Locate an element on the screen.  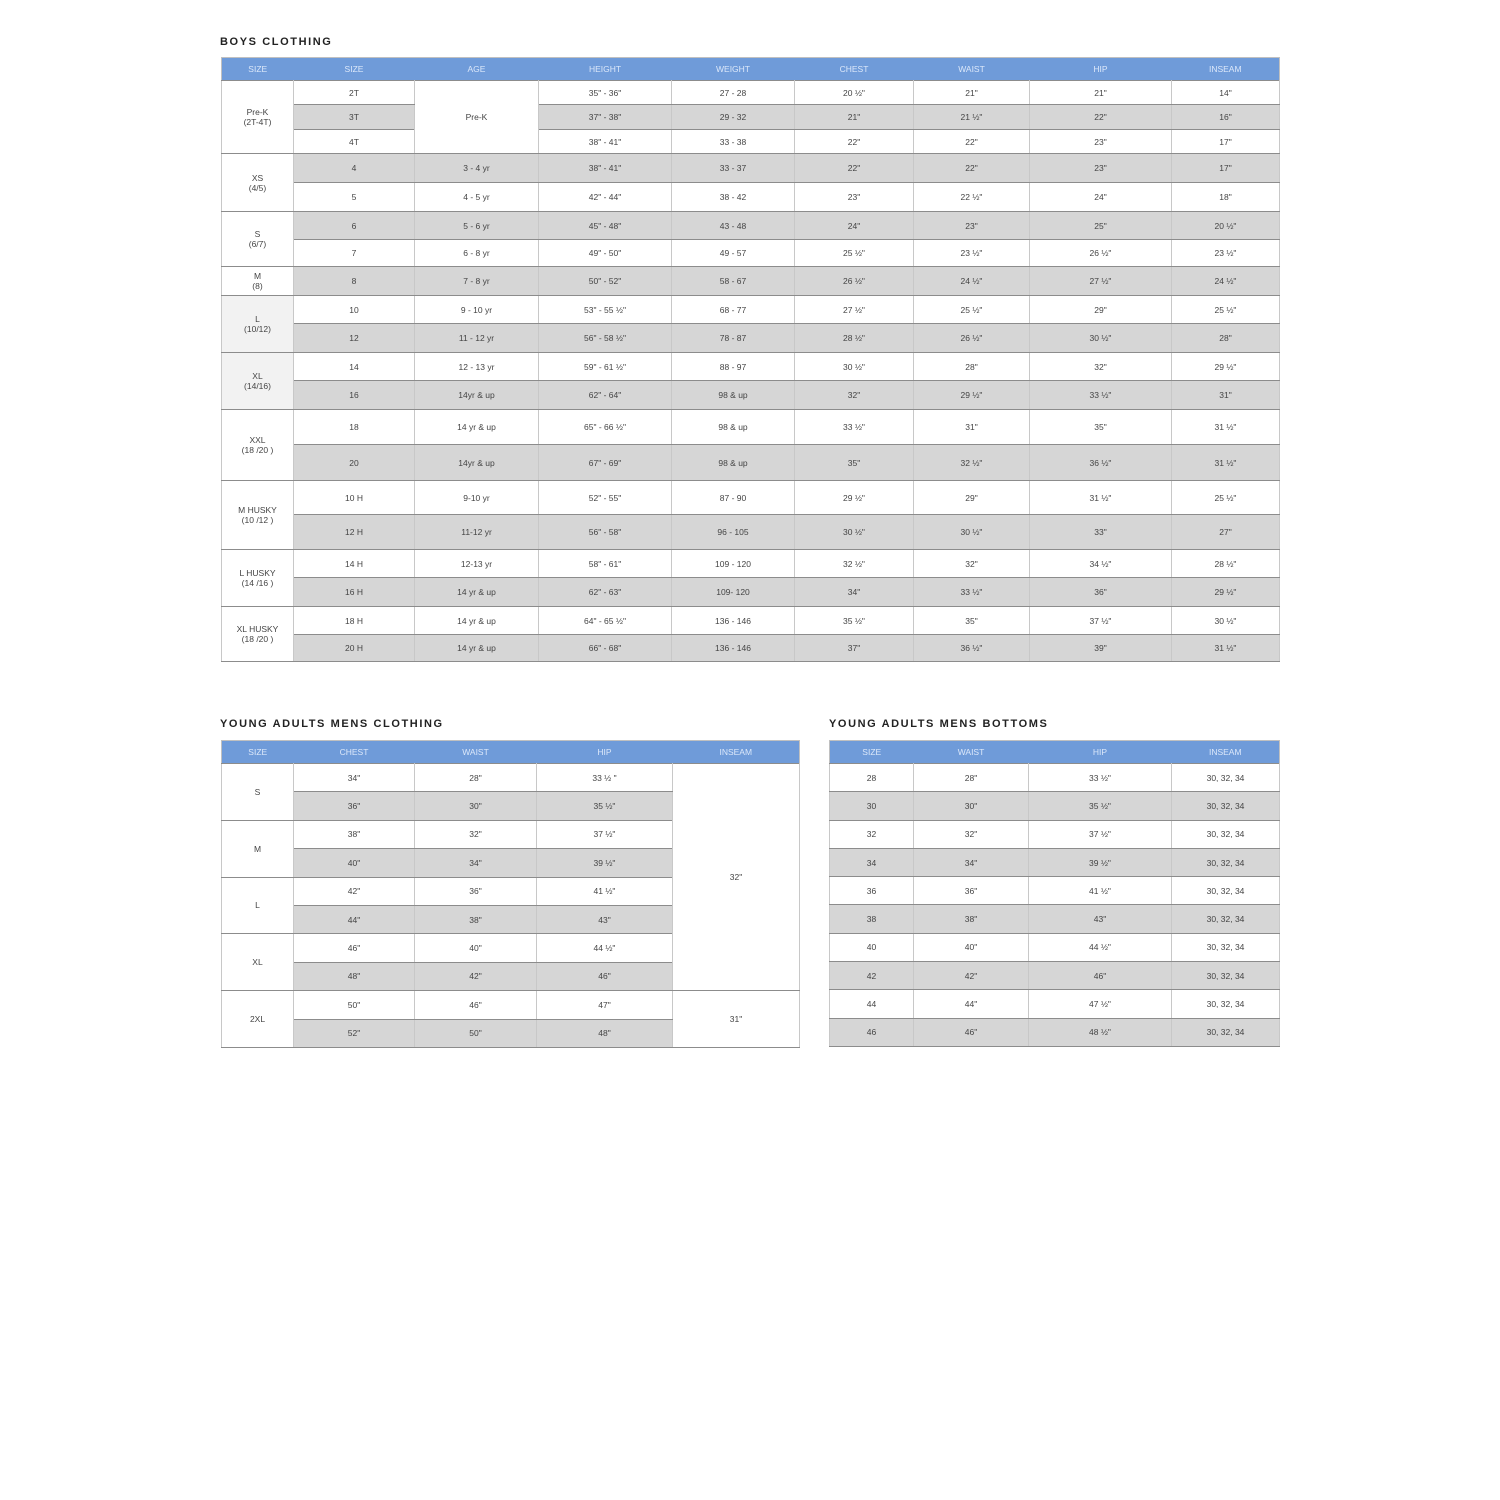
size-group-text: (10/12) is located at coordinates (257, 329).